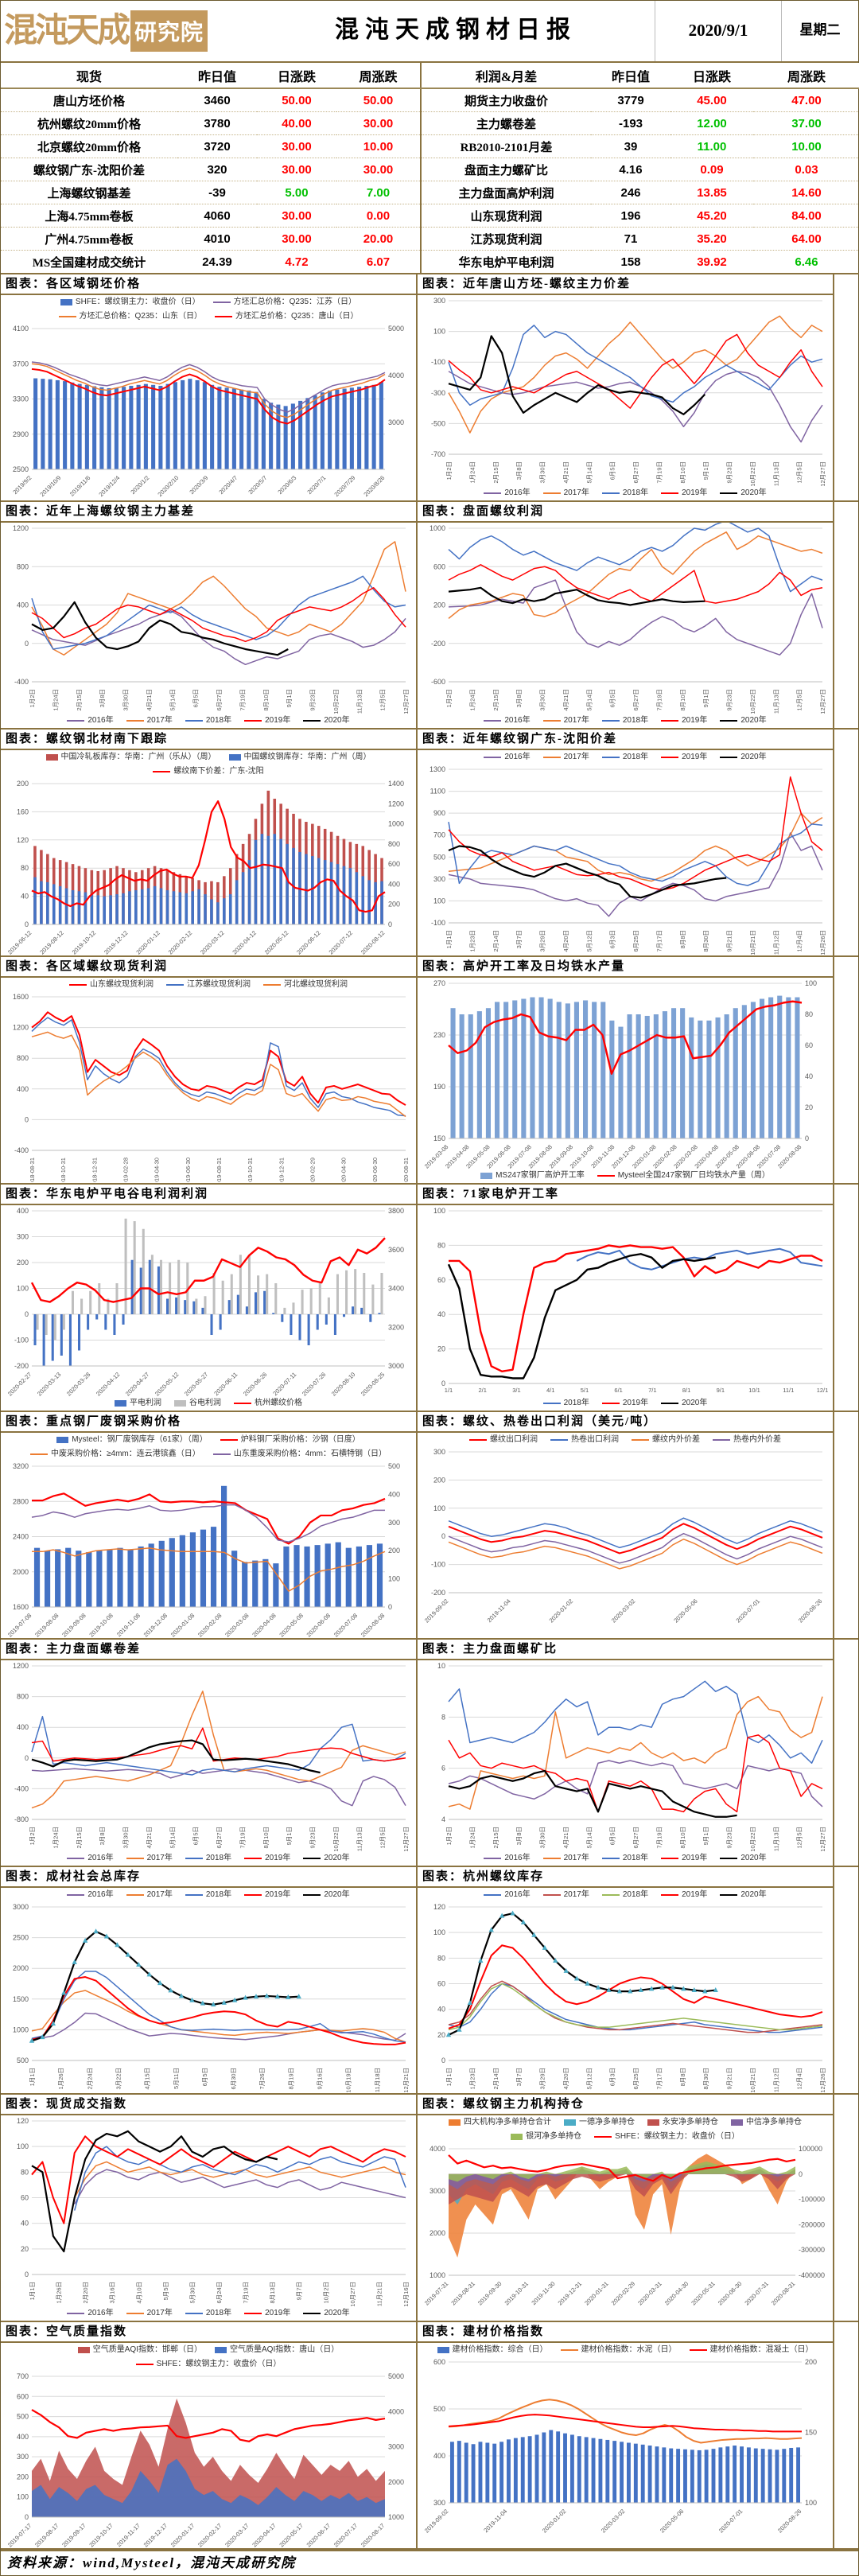 The height and width of the screenshot is (2576, 859). Describe the element at coordinates (21, 2029) in the screenshot. I see `svg-text: 1000` at that location.